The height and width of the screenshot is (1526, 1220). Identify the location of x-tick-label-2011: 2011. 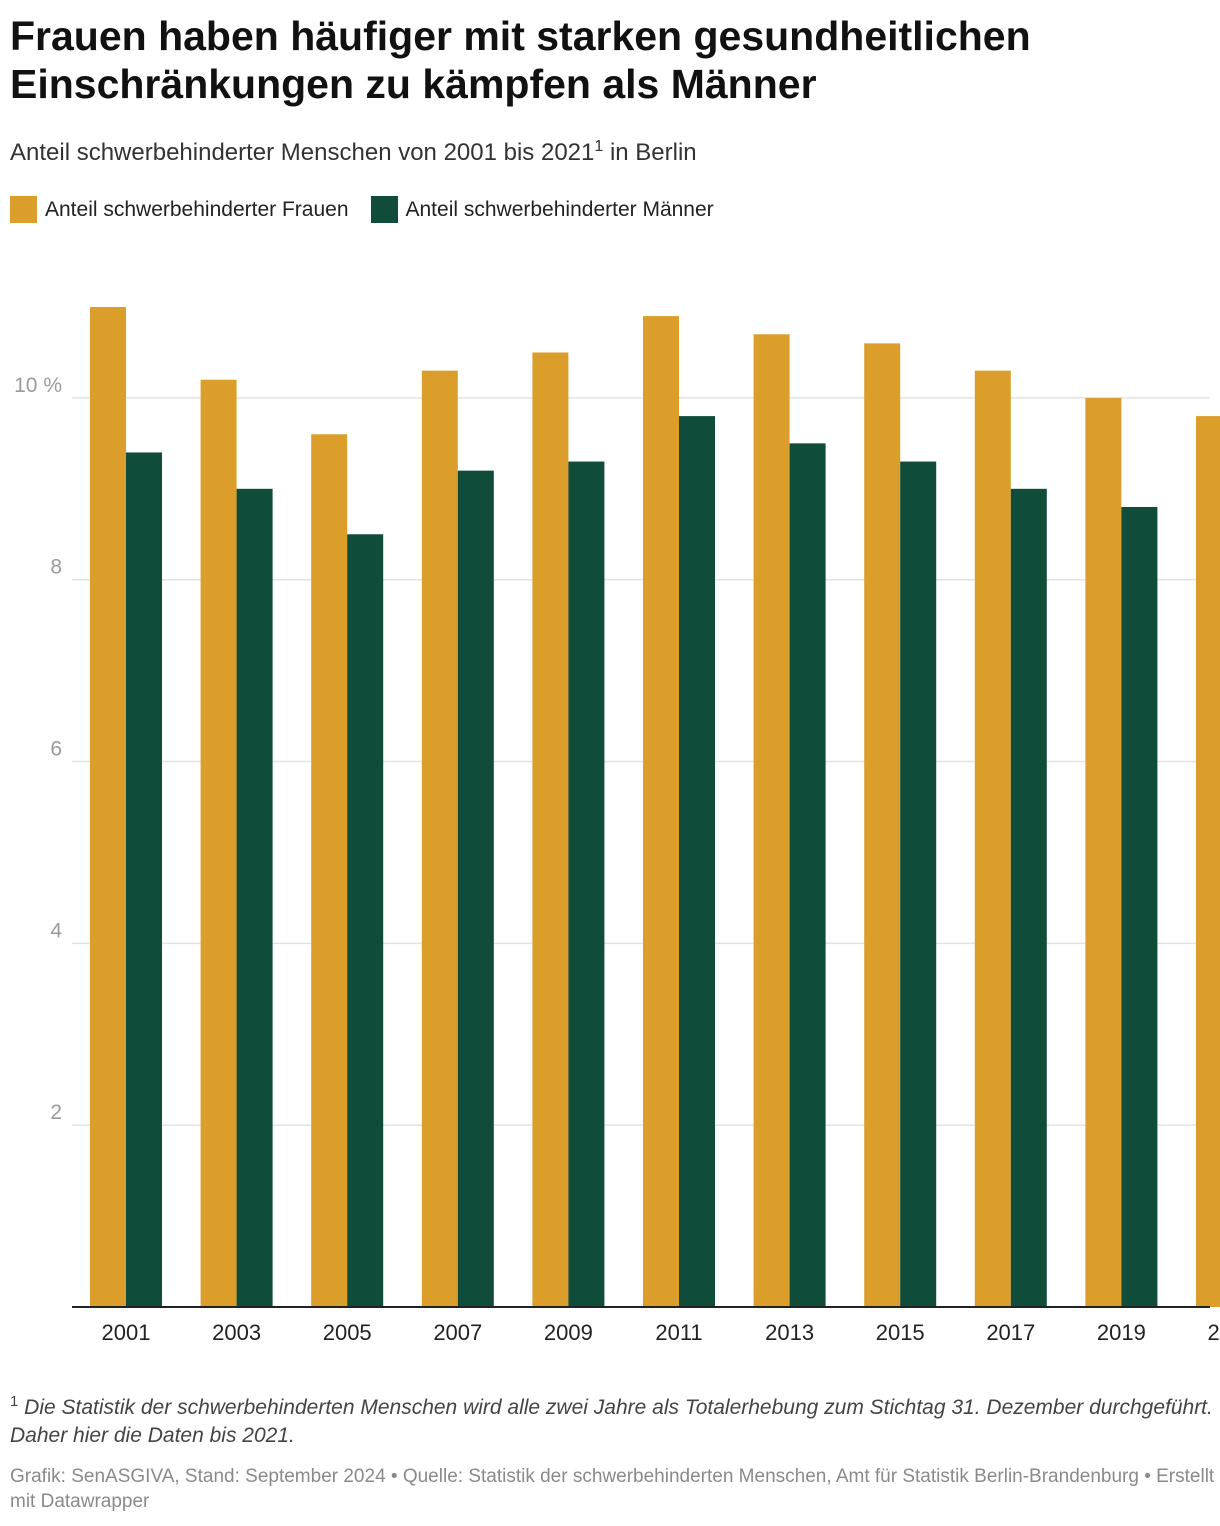
(678, 1332).